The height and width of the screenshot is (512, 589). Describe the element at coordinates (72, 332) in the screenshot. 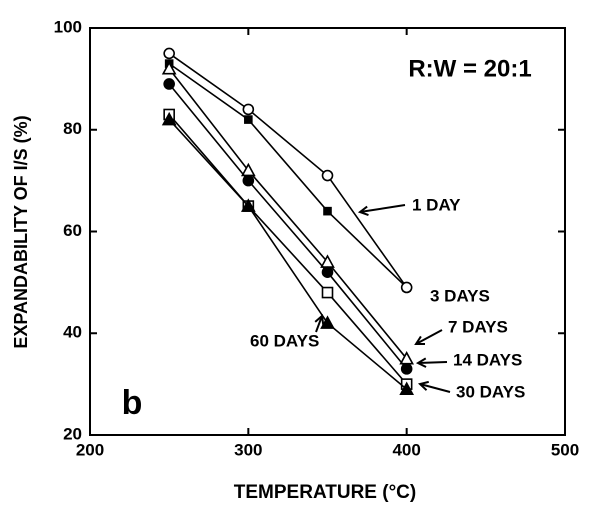

I see `y-tick-label: 40` at that location.